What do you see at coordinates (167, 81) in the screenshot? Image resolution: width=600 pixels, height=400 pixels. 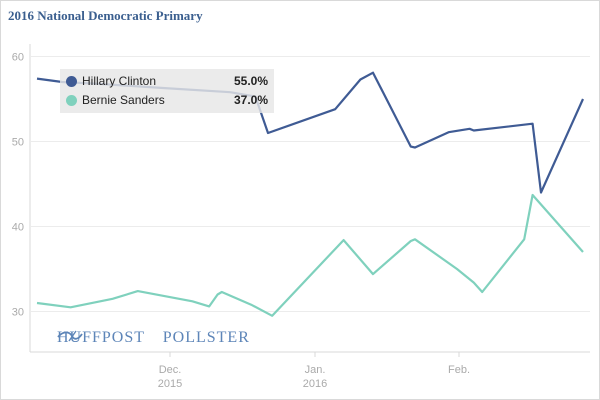 I see `legend-item-clinton: Hillary Clinton 55.0%` at bounding box center [167, 81].